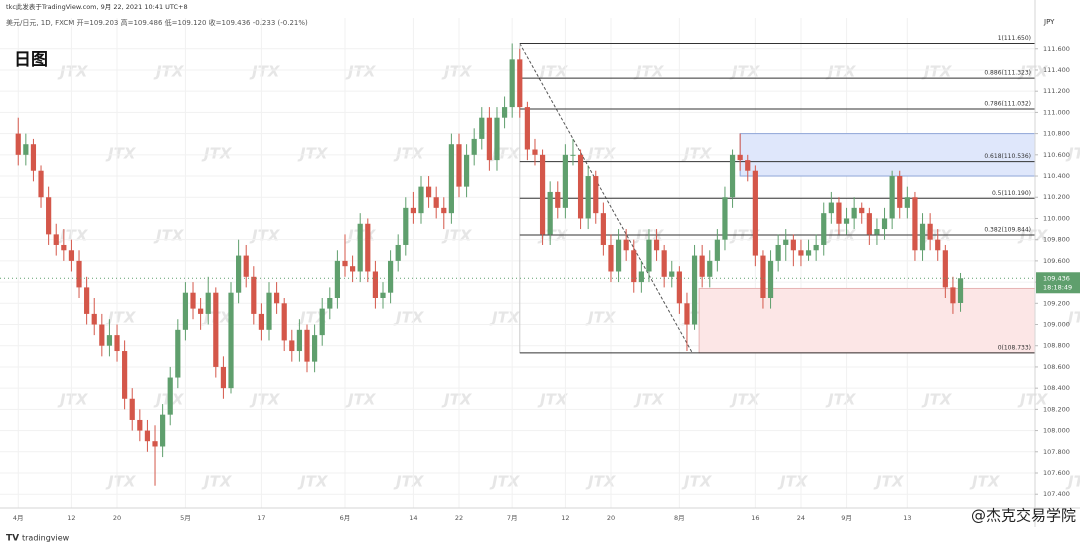  Describe the element at coordinates (801, 518) in the screenshot. I see `x-tick-label: 24` at that location.